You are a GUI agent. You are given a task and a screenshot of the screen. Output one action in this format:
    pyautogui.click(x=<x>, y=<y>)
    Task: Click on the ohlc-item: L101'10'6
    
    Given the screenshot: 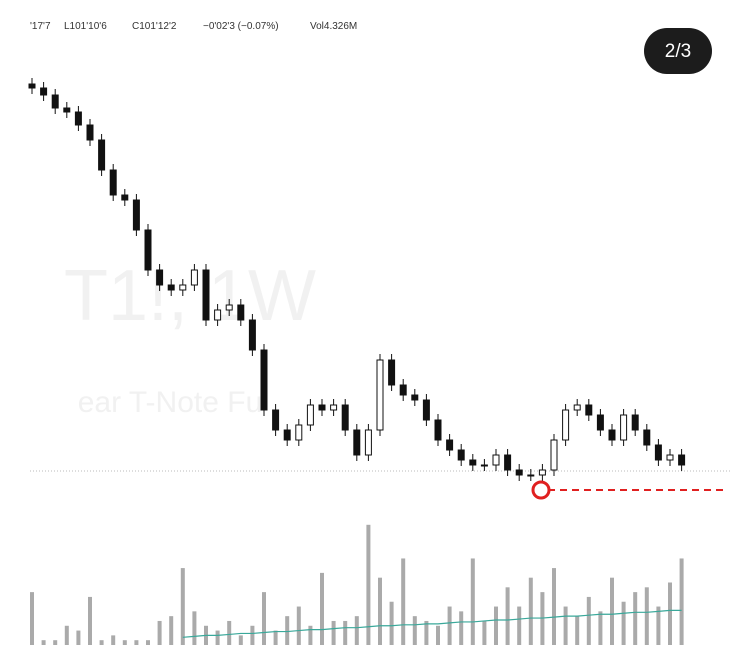 What is the action you would take?
    pyautogui.click(x=85, y=26)
    